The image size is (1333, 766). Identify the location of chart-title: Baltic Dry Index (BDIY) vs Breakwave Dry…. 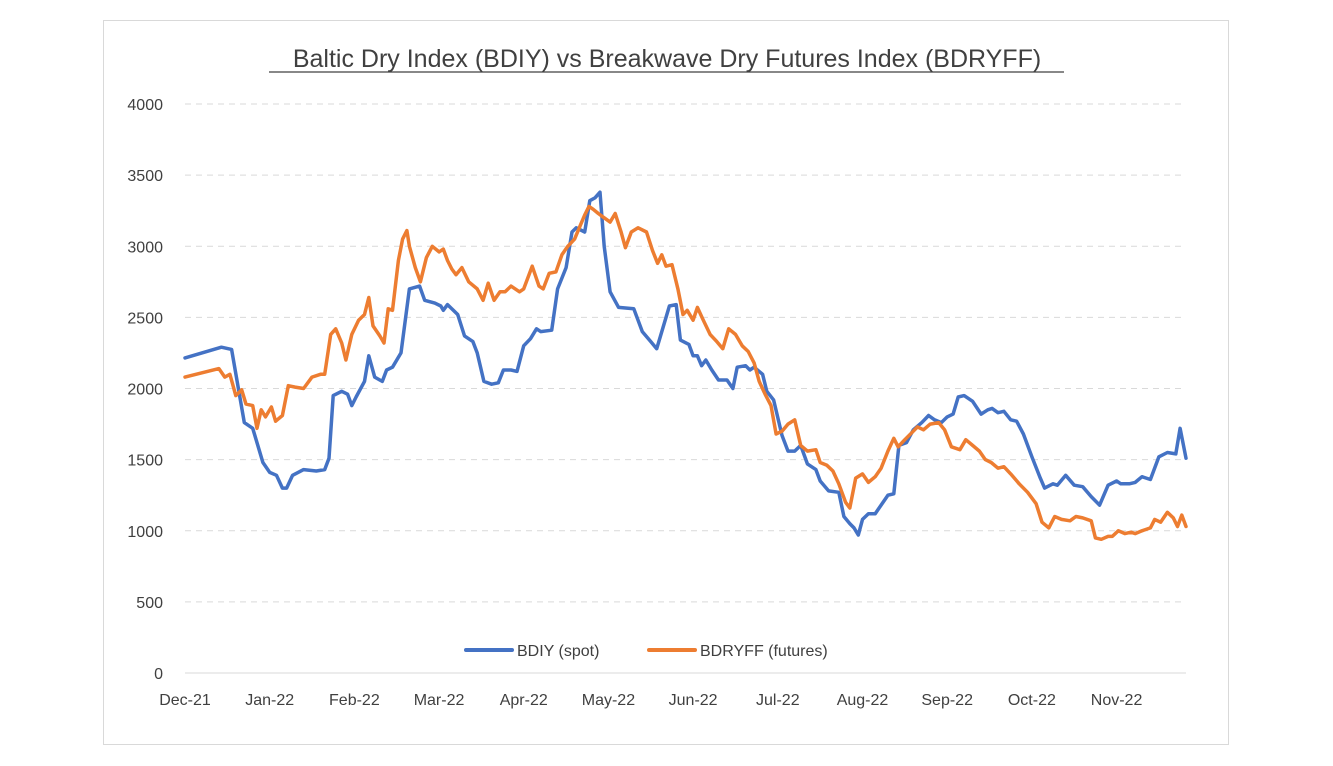
(667, 59).